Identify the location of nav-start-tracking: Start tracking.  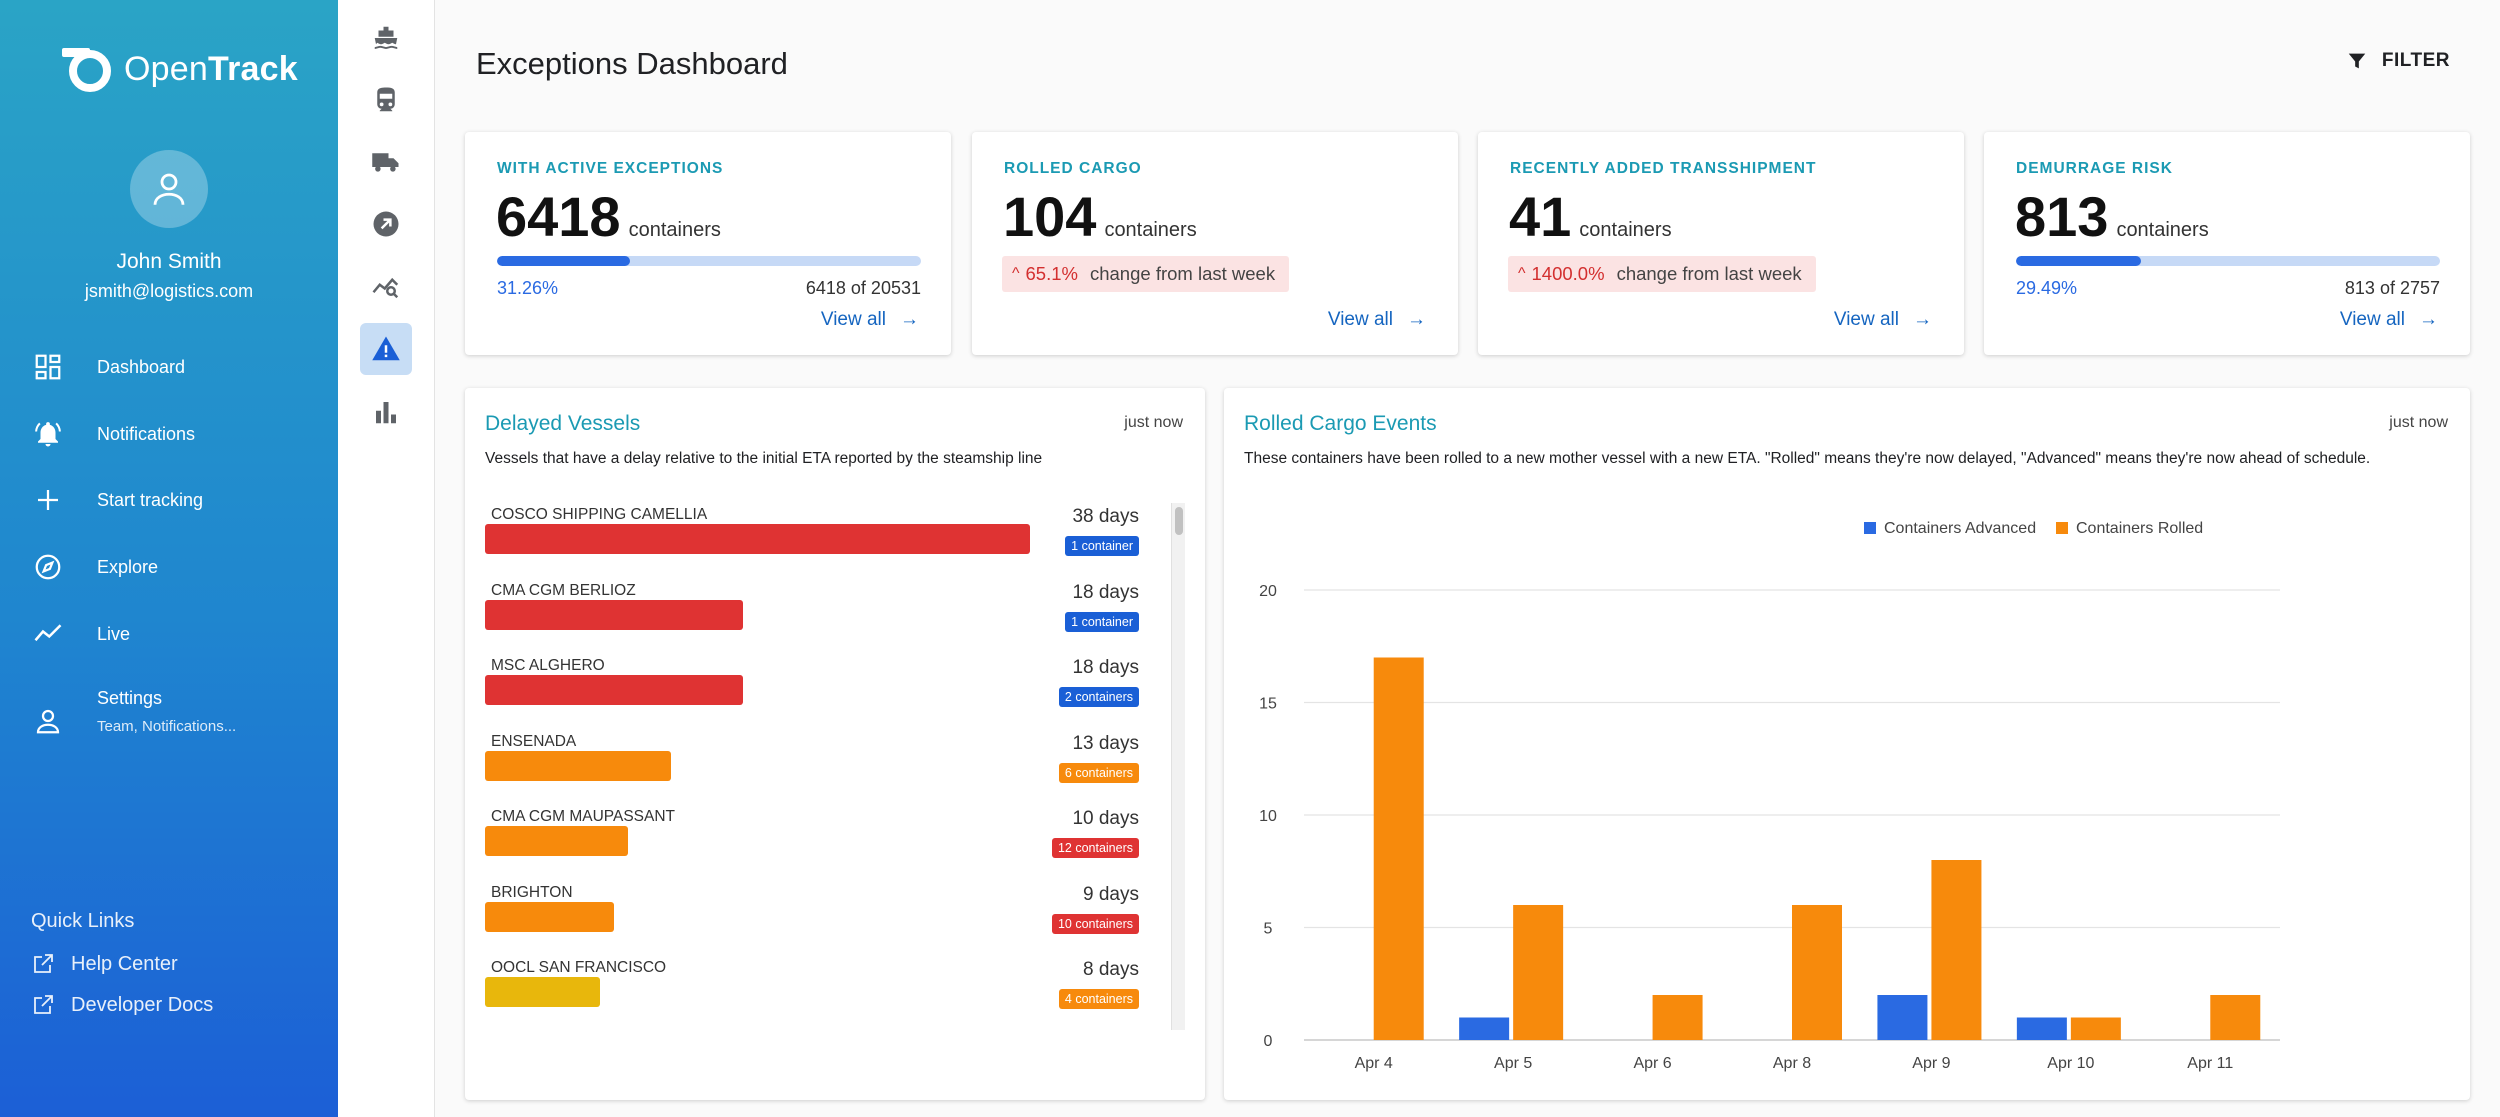
(175, 500).